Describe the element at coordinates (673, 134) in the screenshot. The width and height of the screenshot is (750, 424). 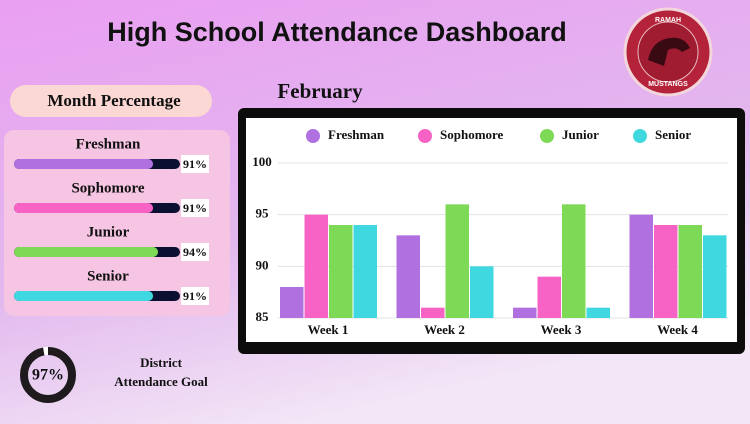
I see `legend-label: Senior` at that location.